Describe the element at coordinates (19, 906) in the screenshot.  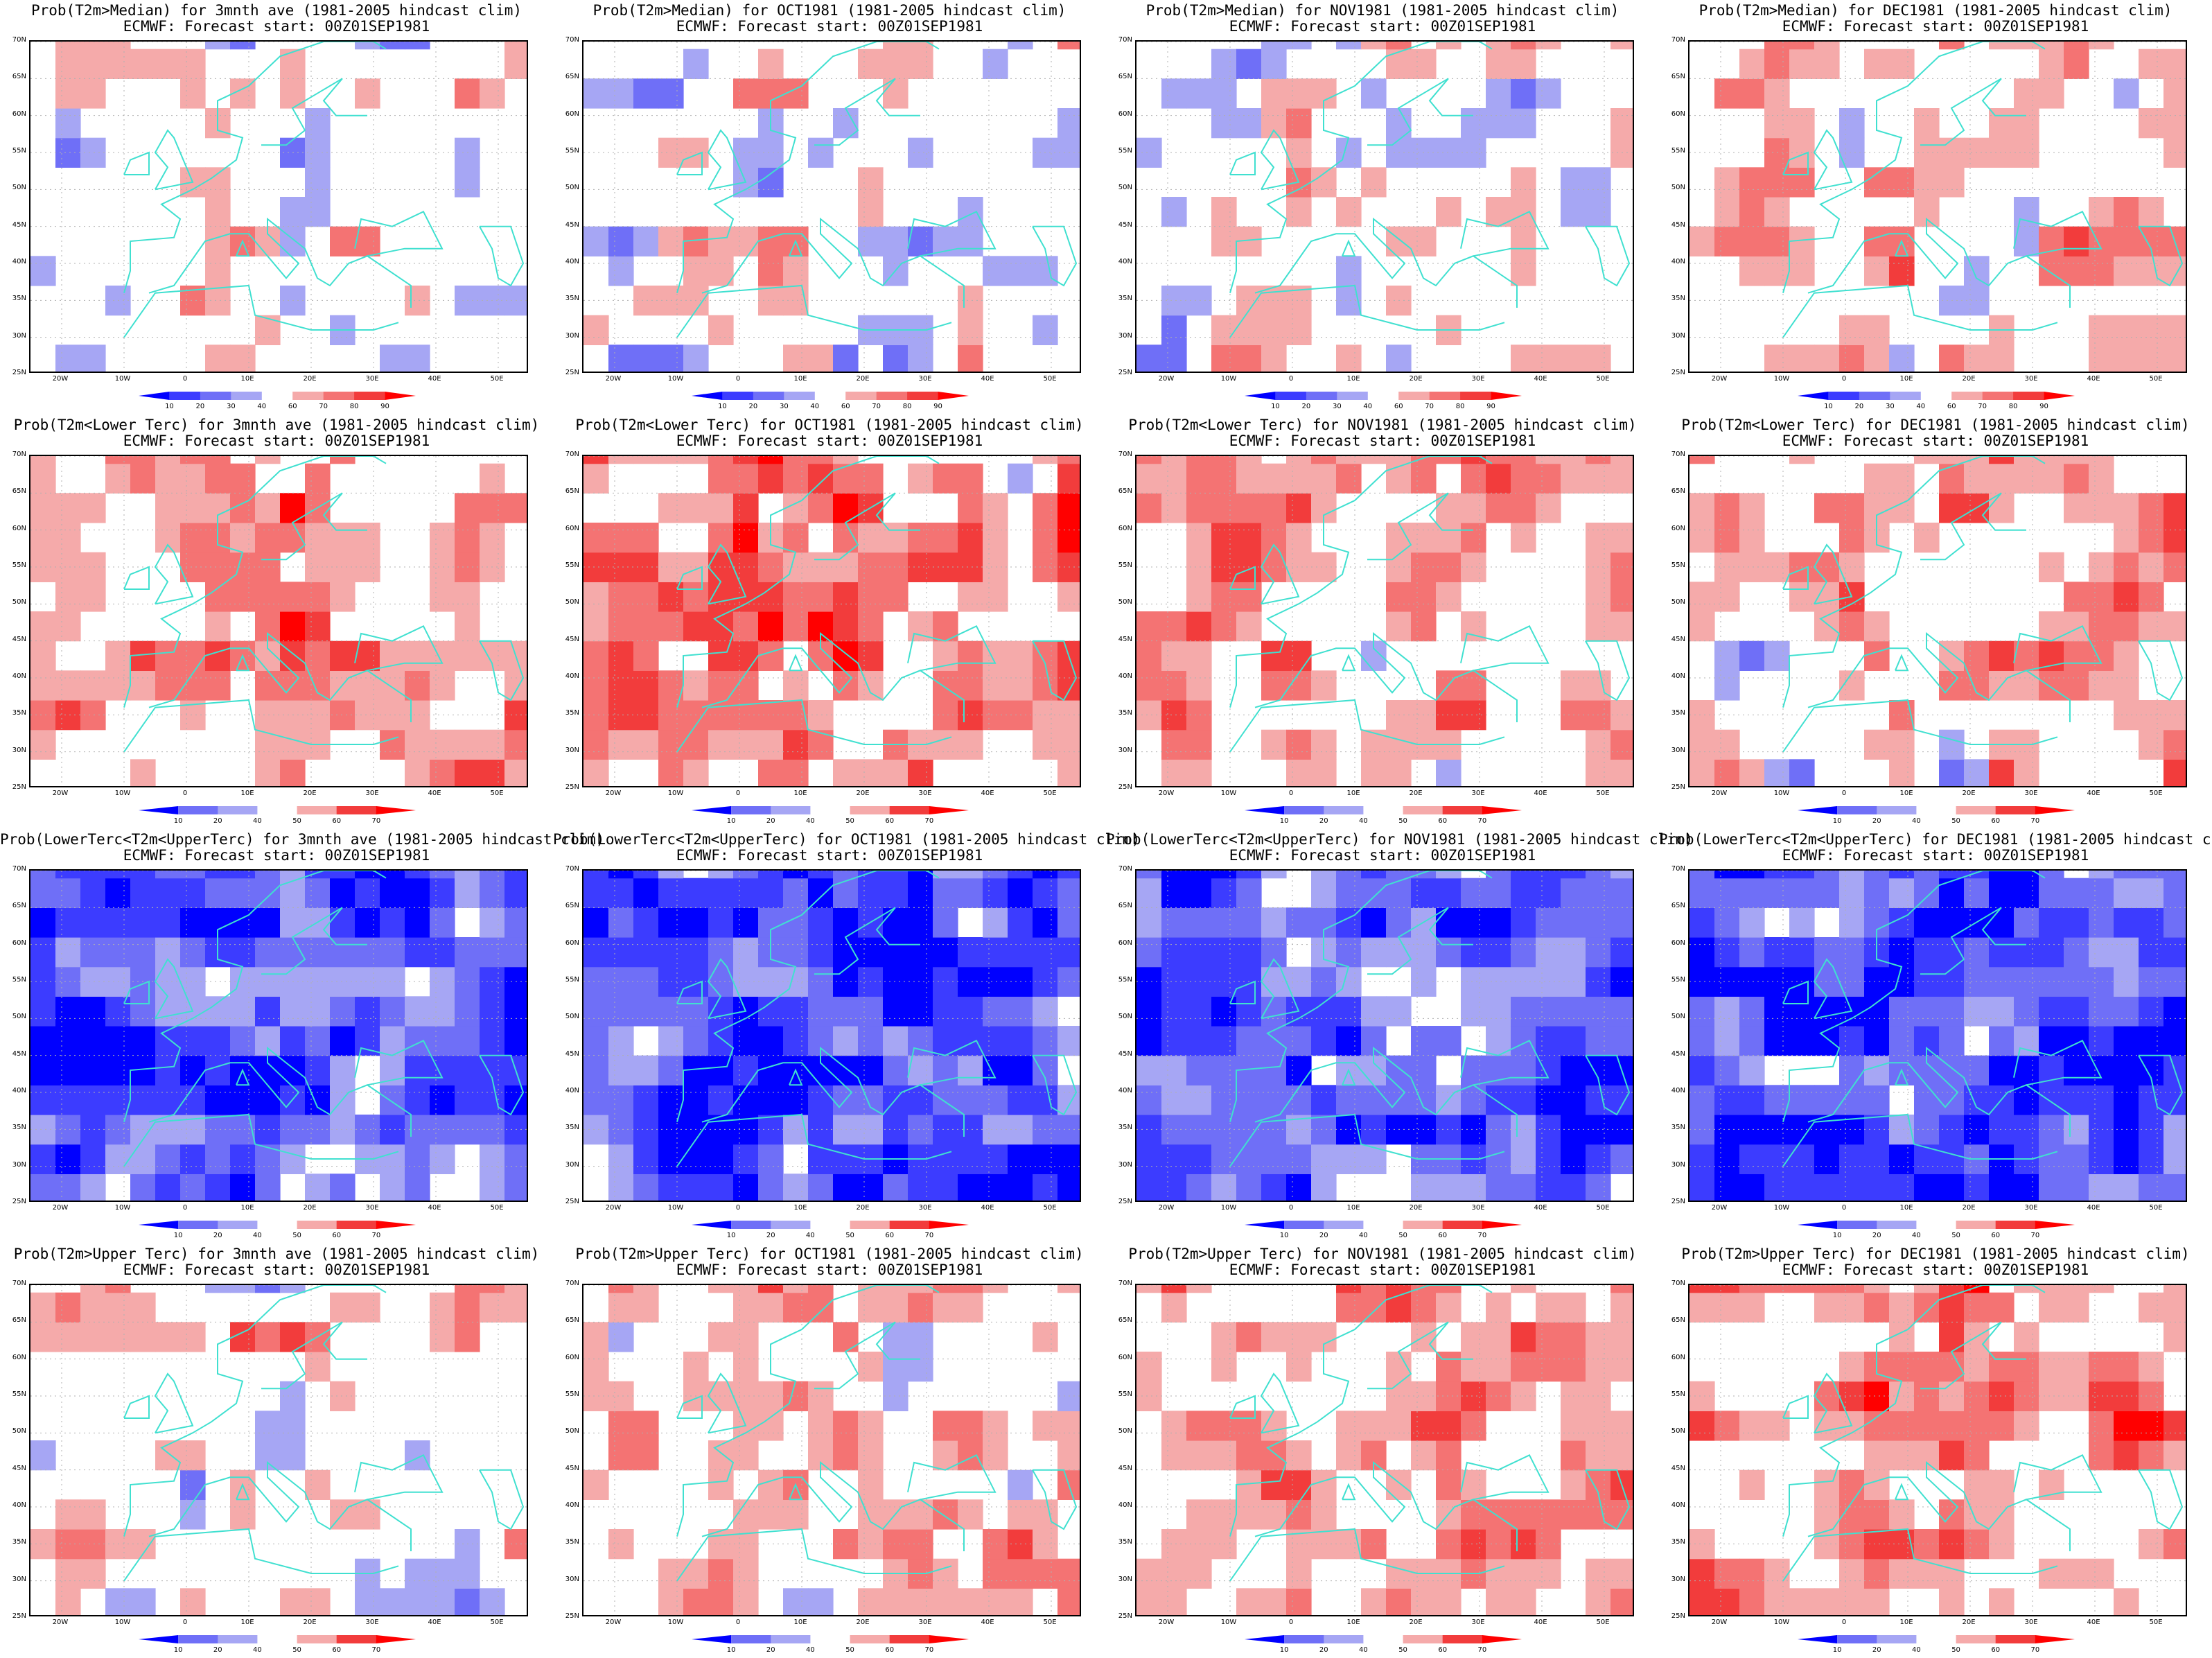
I see `latitude-tick-label: 65N` at that location.